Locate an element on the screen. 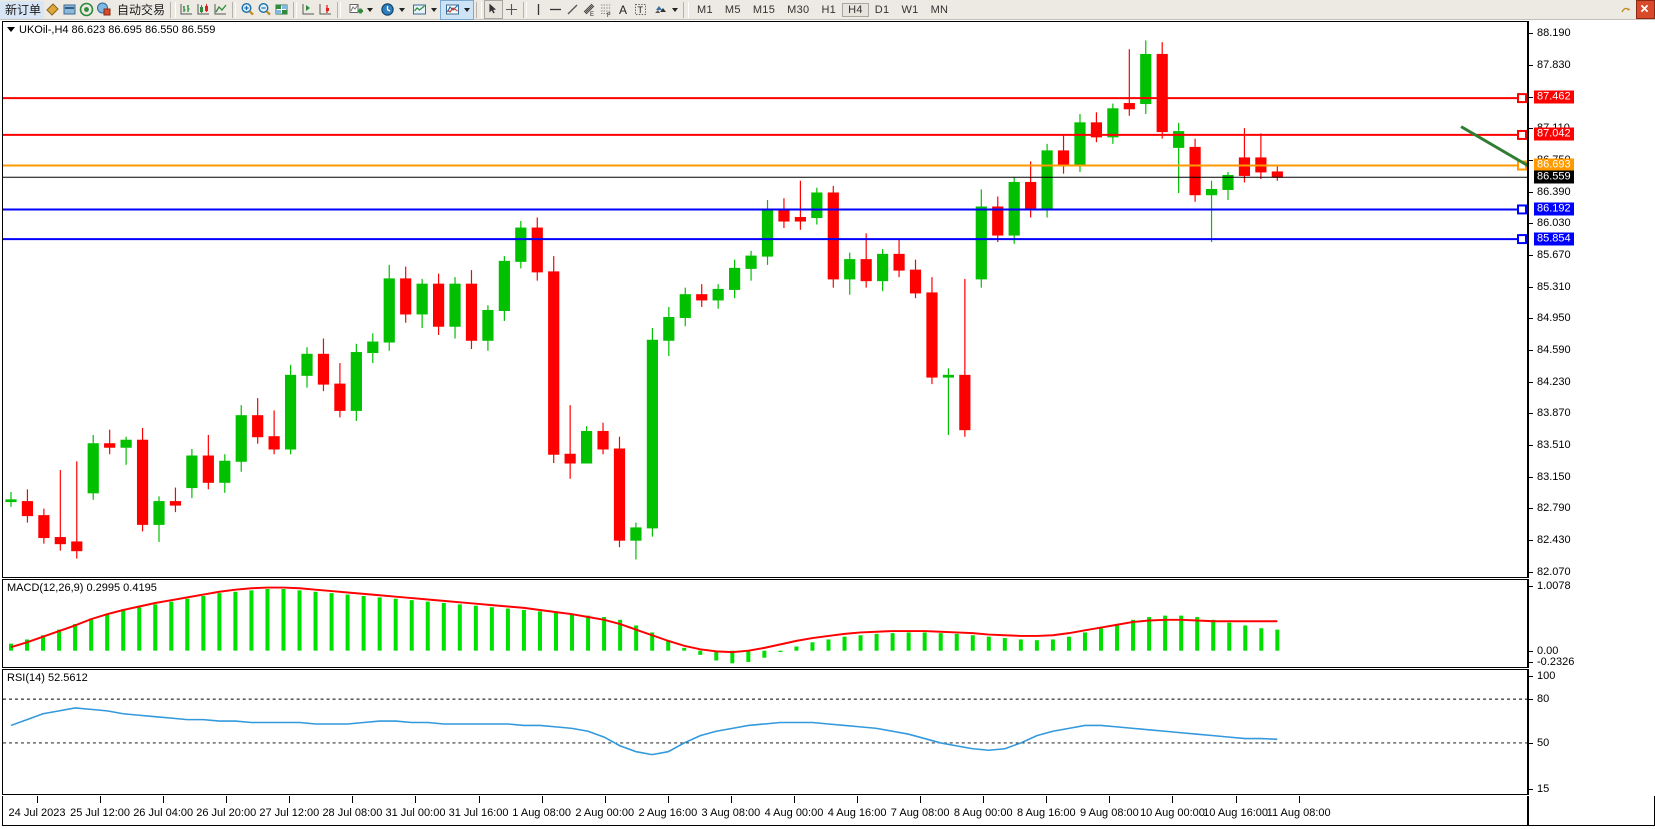 This screenshot has width=1655, height=829. rsi-pane: RSI(14) 52.5612 is located at coordinates (765, 732).